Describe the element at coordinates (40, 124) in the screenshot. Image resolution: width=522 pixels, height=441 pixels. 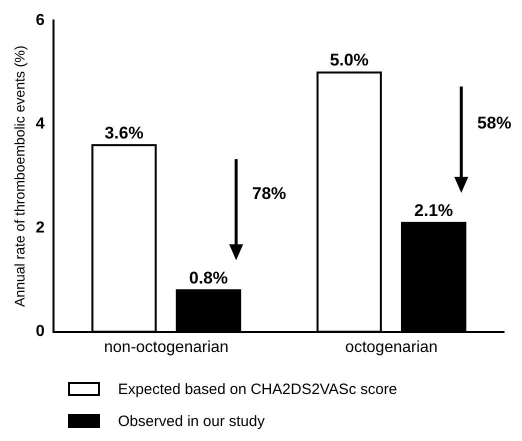
I see `y-tick-label: 4` at that location.